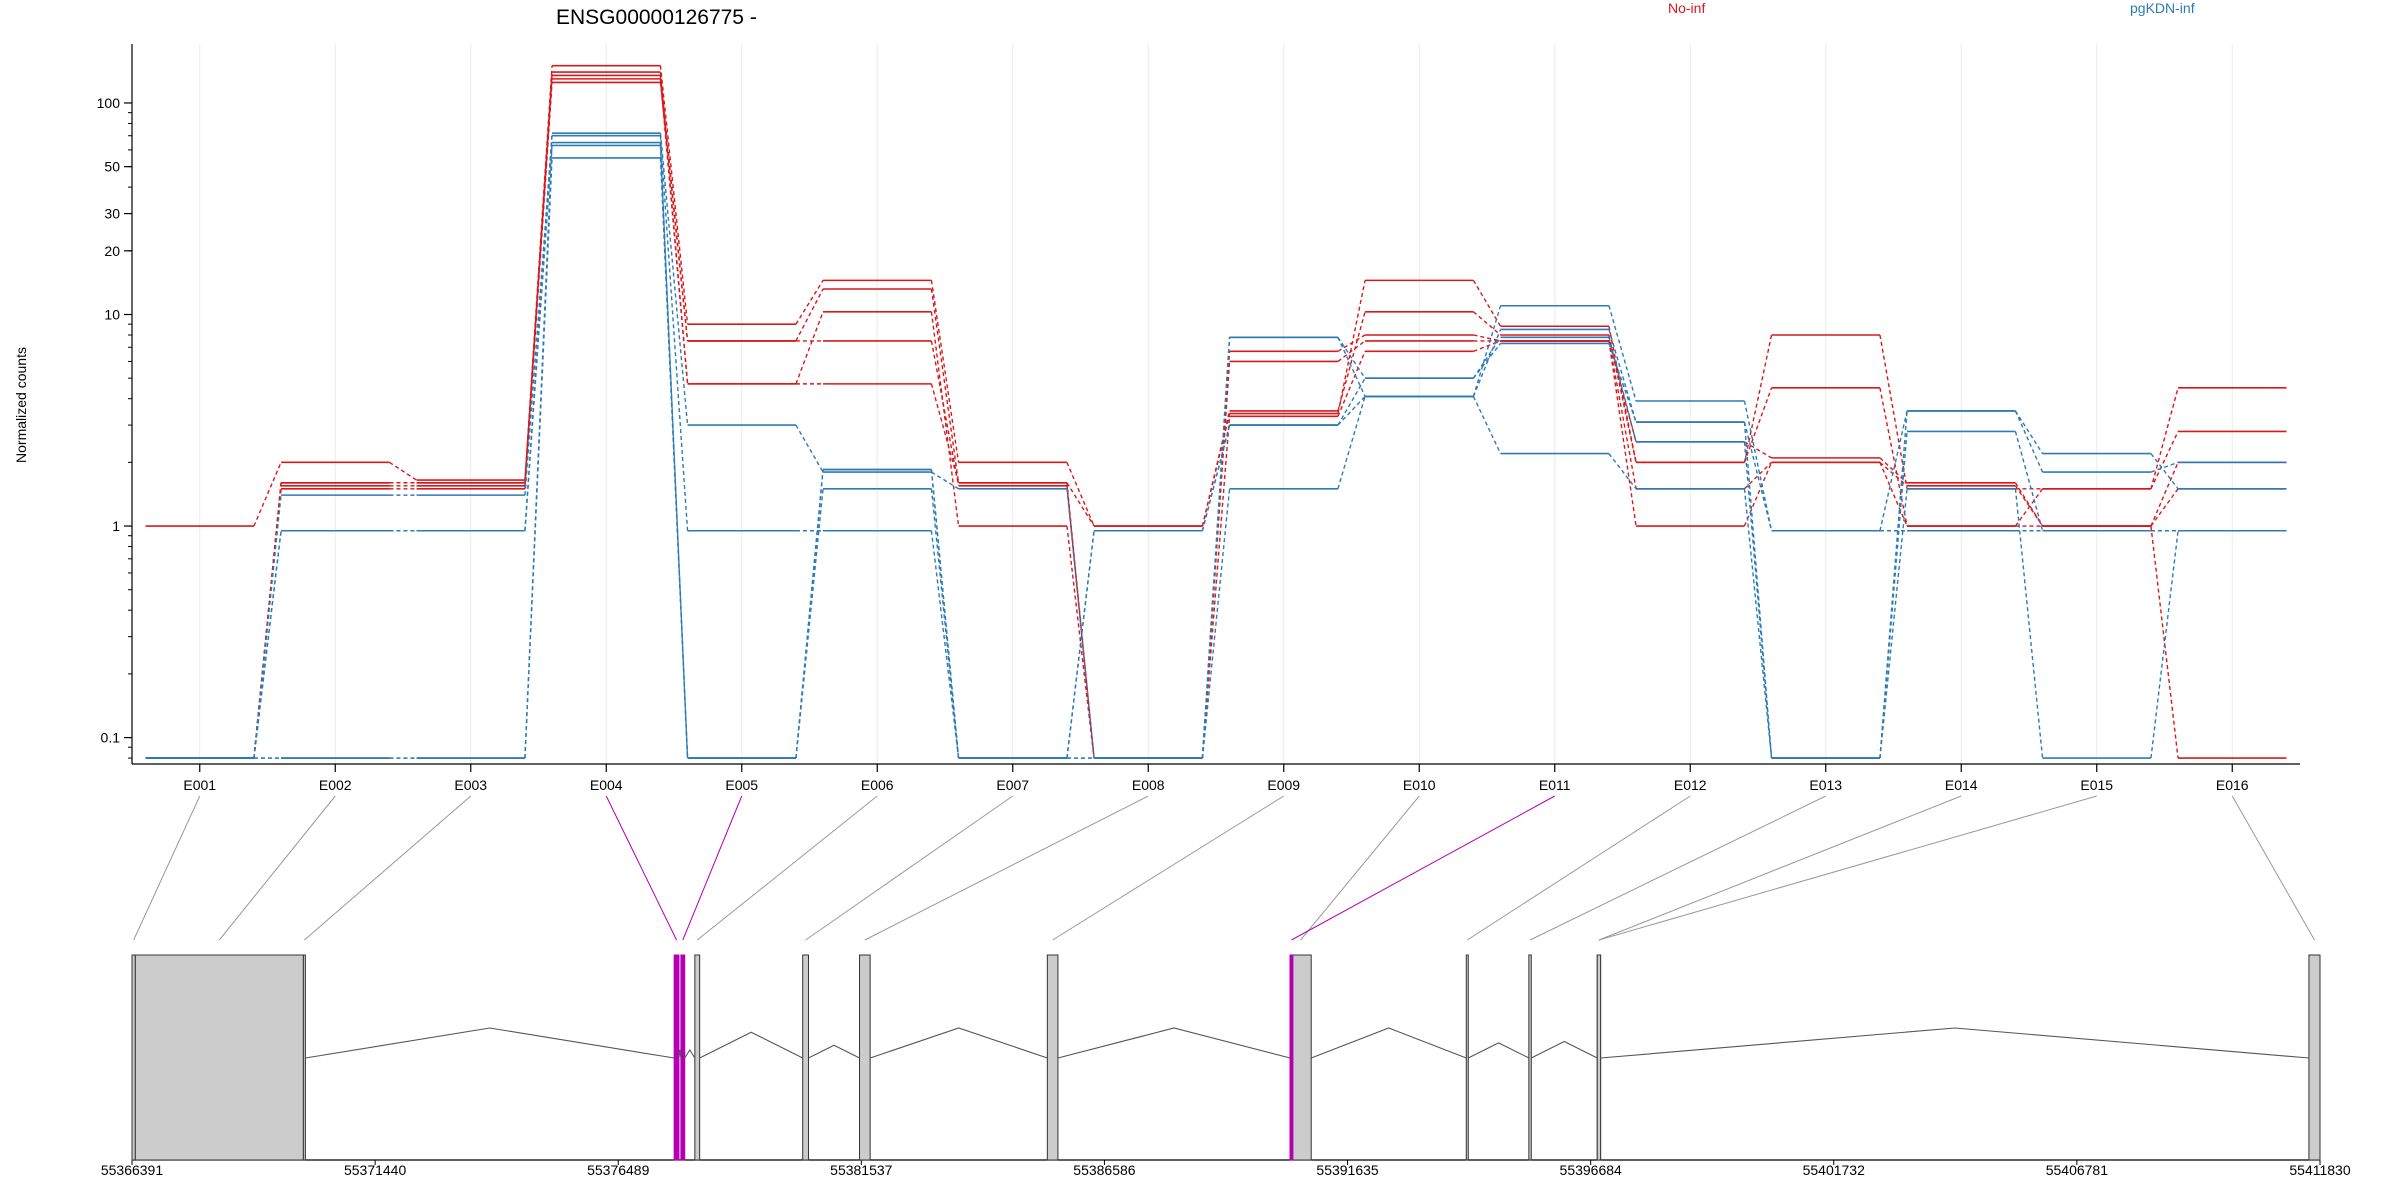 The image size is (2400, 1200). Describe the element at coordinates (112, 167) in the screenshot. I see `y-tick-label: 50` at that location.